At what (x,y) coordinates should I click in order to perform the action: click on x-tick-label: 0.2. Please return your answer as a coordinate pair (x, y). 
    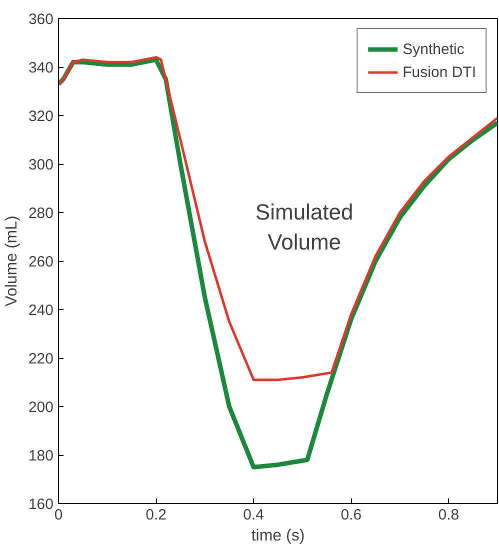
    Looking at the image, I should click on (156, 515).